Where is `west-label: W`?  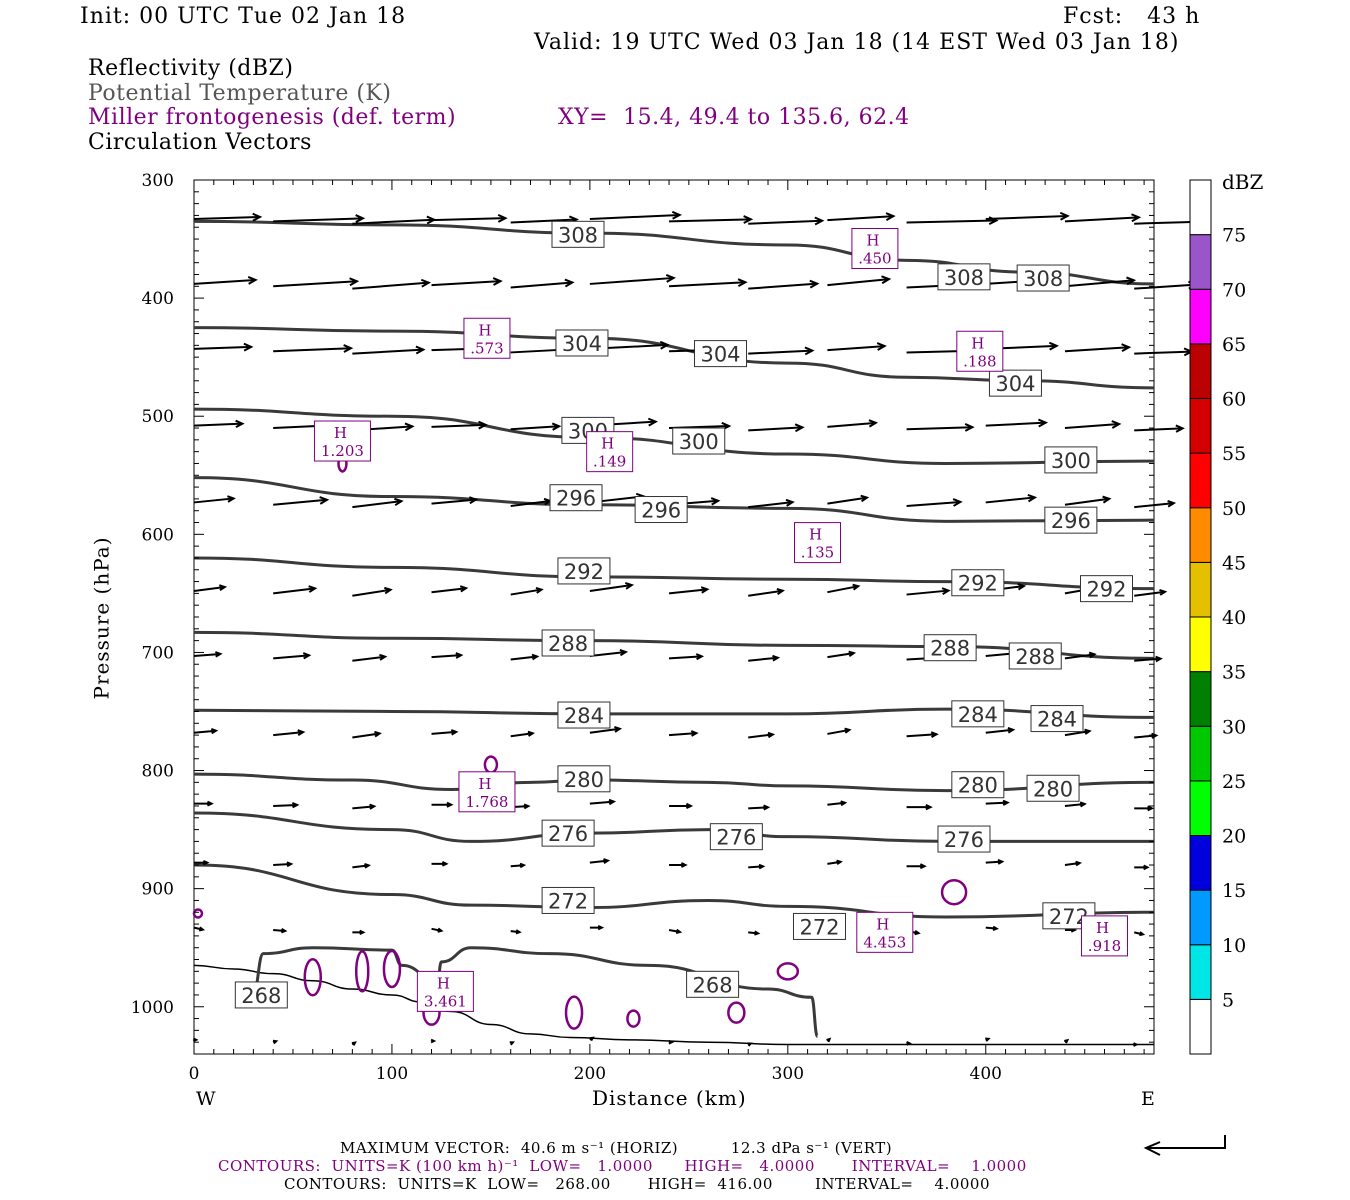
west-label: W is located at coordinates (206, 1099).